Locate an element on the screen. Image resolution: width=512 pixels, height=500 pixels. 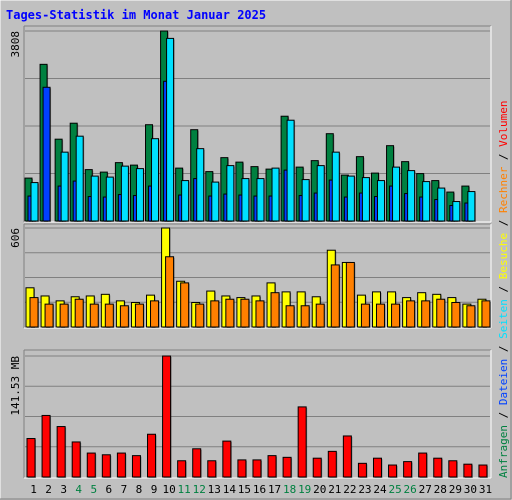
x-label-day-14: 14 is located at coordinates (230, 489).